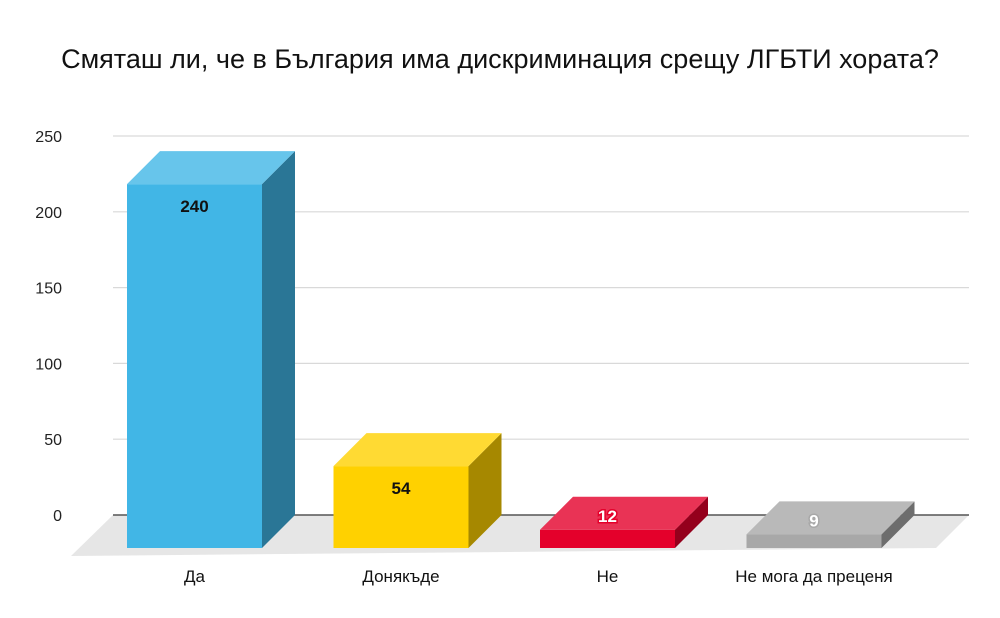 Image resolution: width=1000 pixels, height=618 pixels. Describe the element at coordinates (195, 576) in the screenshot. I see `x-category-label: Да` at that location.